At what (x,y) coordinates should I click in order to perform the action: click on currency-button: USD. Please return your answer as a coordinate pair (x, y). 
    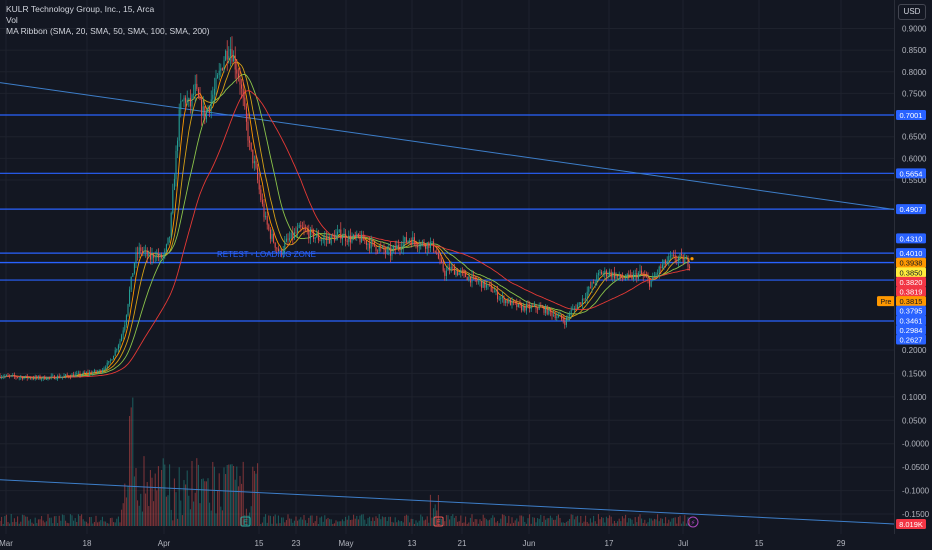
    Looking at the image, I should click on (912, 12).